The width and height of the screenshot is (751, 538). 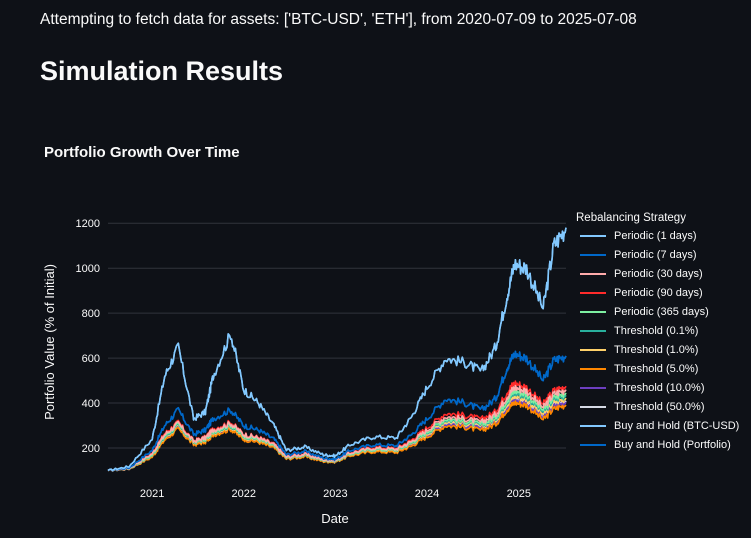 I want to click on y-tick-label: 200, so click(x=91, y=449).